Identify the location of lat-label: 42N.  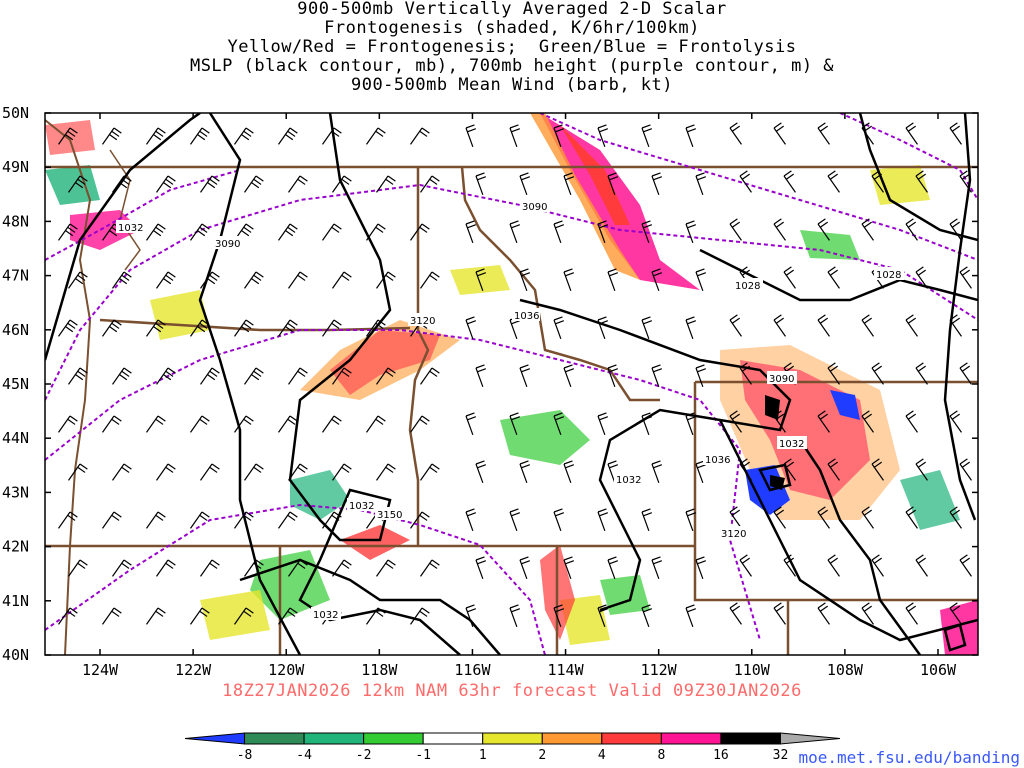
(15, 547).